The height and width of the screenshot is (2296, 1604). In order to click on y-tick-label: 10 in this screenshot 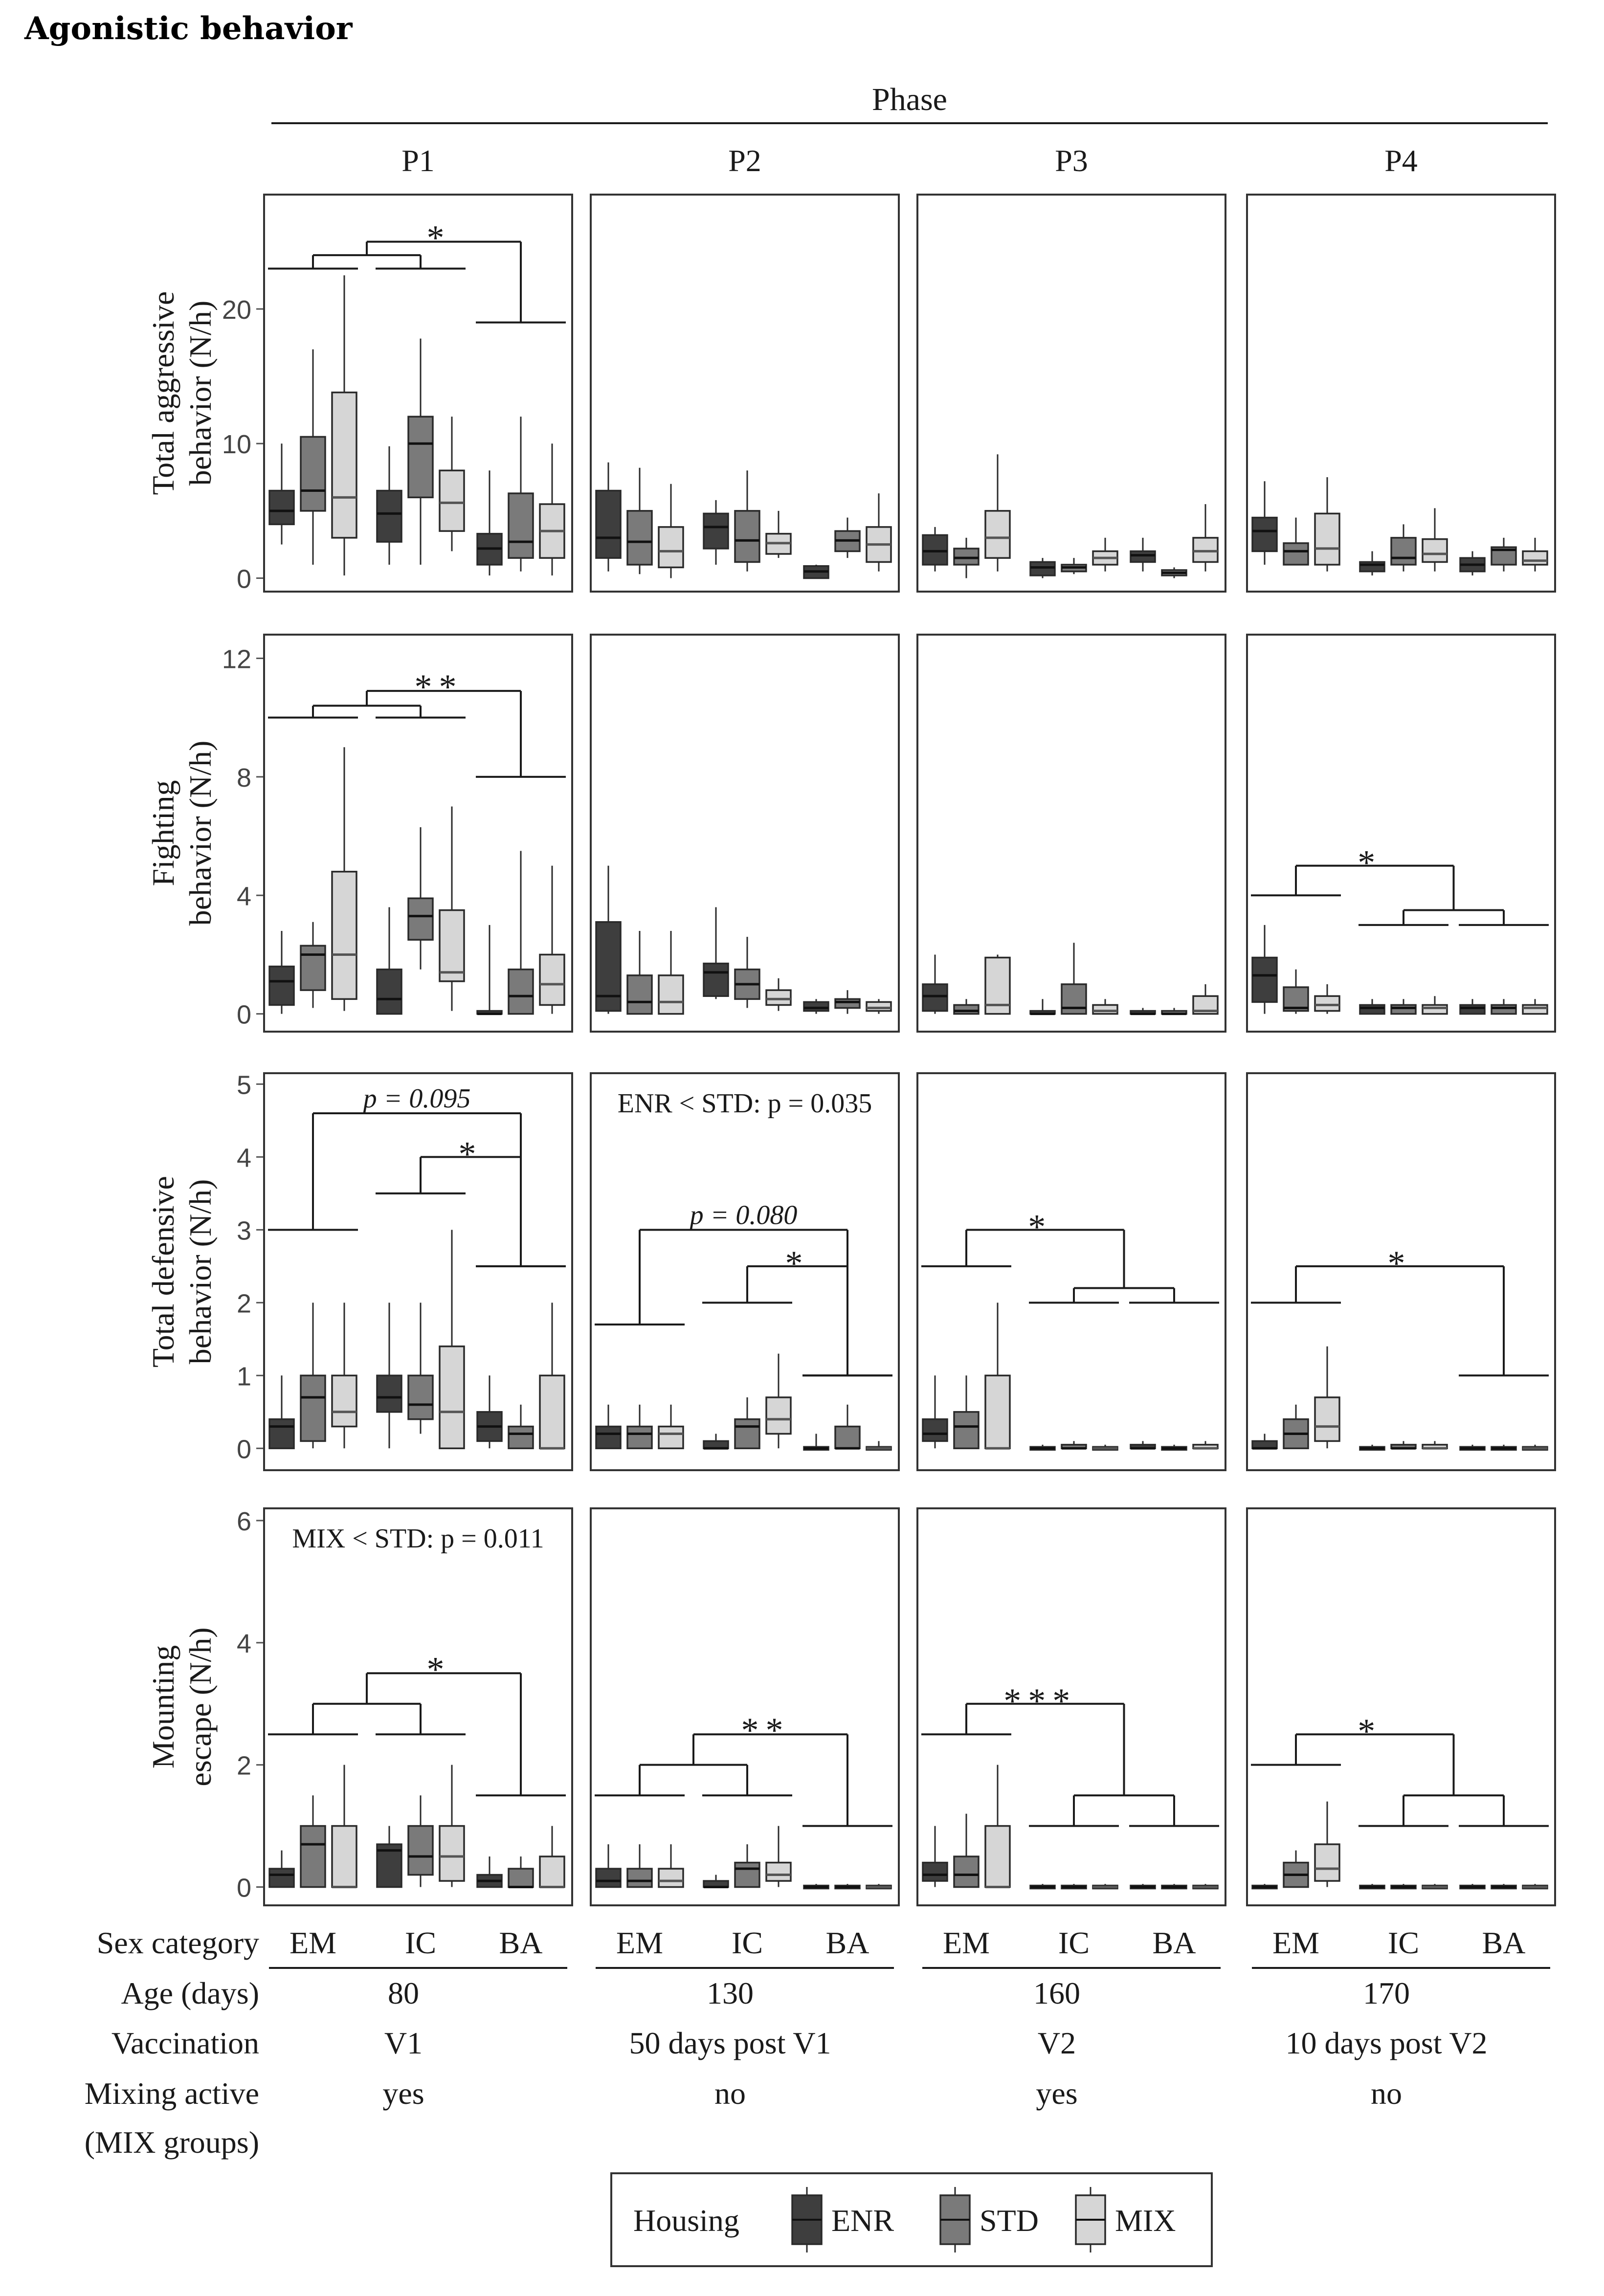, I will do `click(236, 444)`.